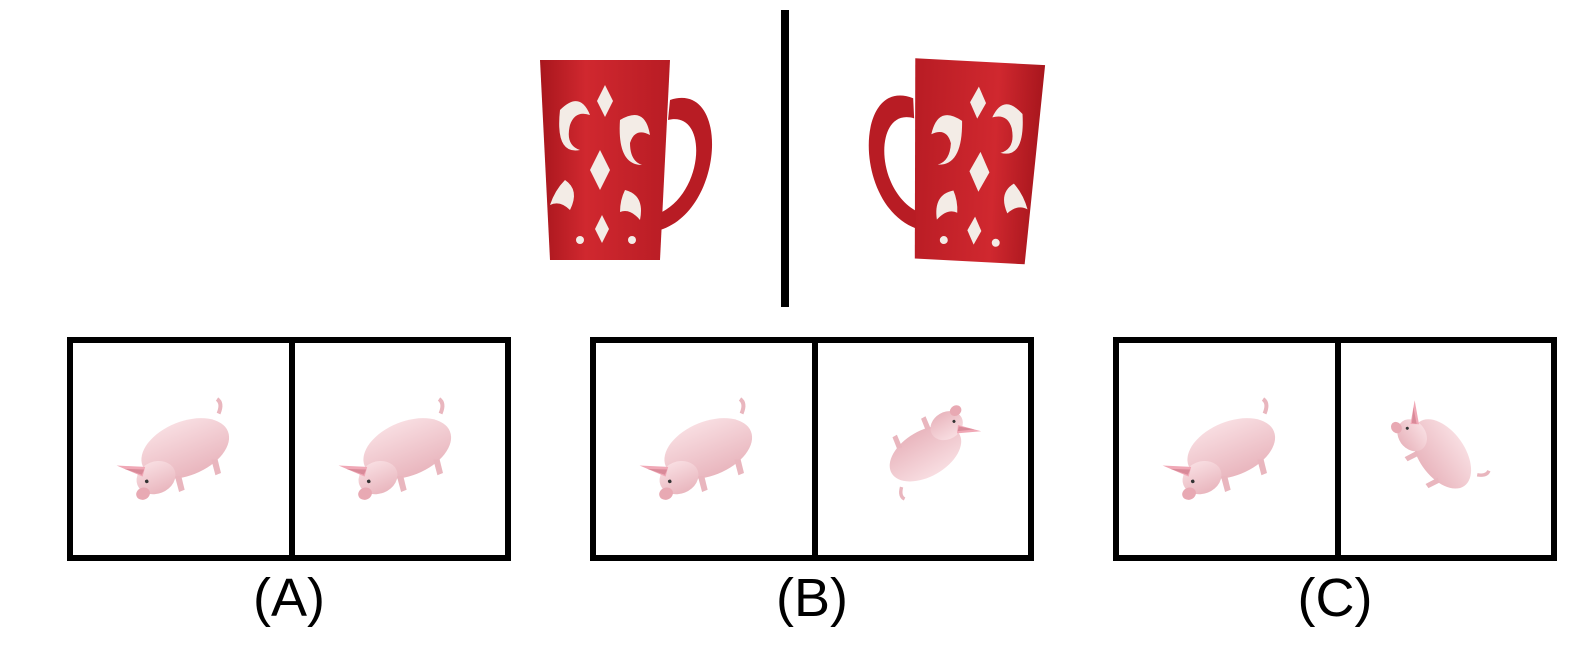  I want to click on option-c-label: (C), so click(1335, 598).